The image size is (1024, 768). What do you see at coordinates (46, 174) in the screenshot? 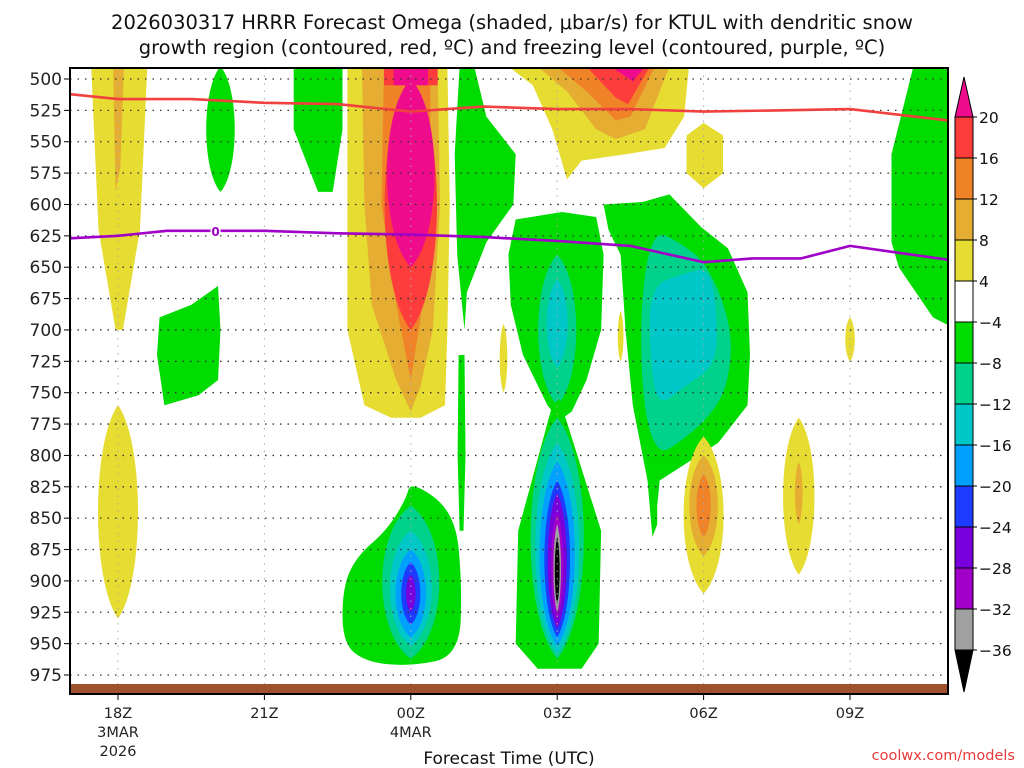
I see `y-tick-label-575: 575` at bounding box center [46, 174].